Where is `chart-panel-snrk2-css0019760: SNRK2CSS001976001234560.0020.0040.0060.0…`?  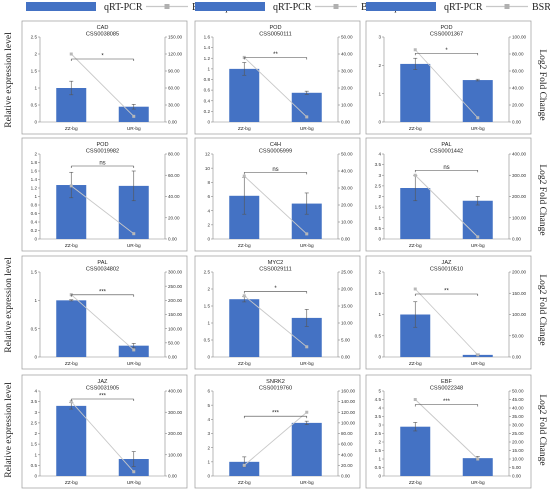 chart-panel-snrk2-css0019760: SNRK2CSS001976001234560.0020.0040.0060.0… is located at coordinates (277, 431).